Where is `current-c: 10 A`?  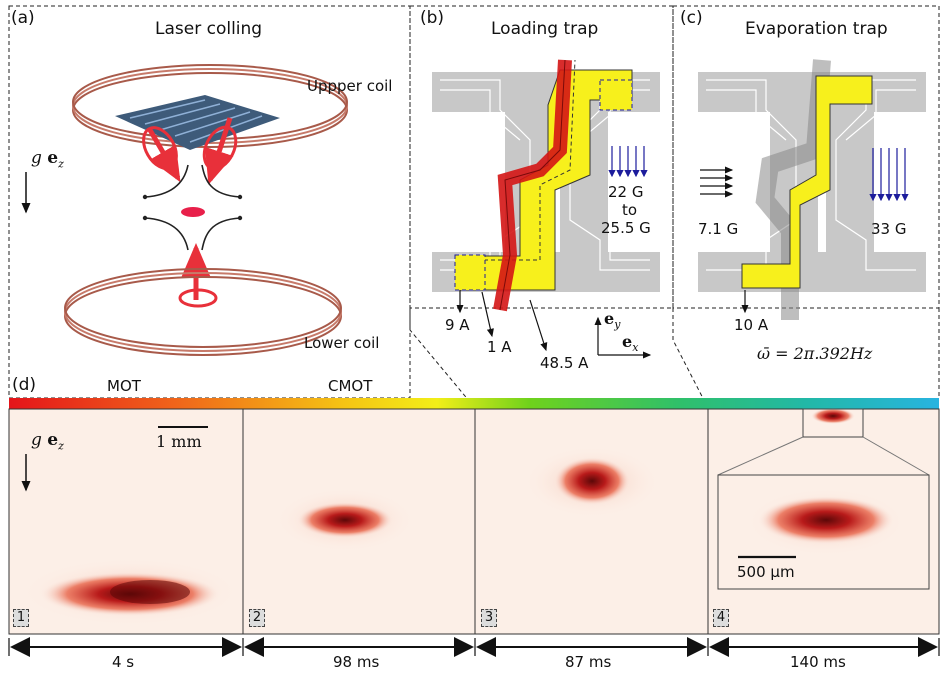 current-c: 10 A is located at coordinates (751, 325).